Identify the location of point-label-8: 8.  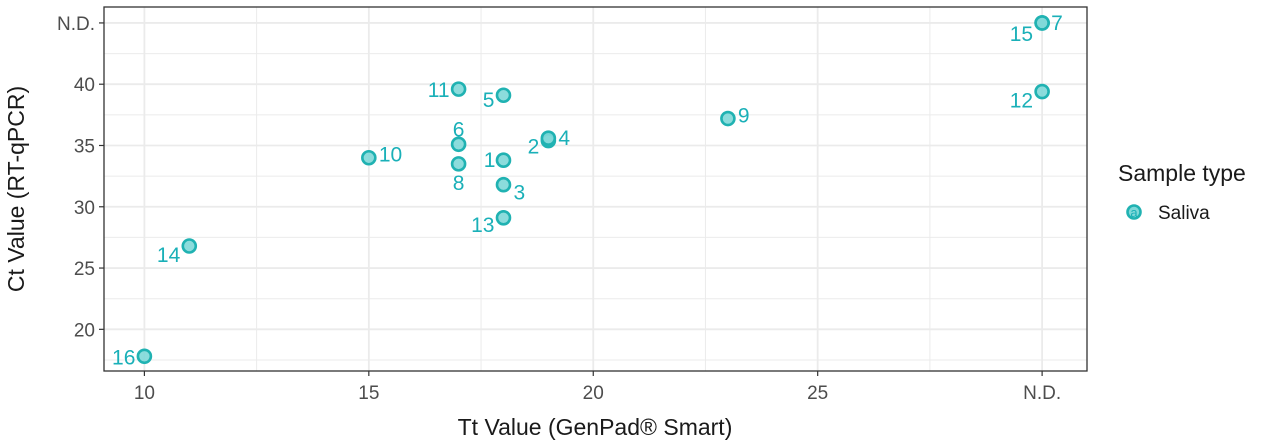
(459, 183).